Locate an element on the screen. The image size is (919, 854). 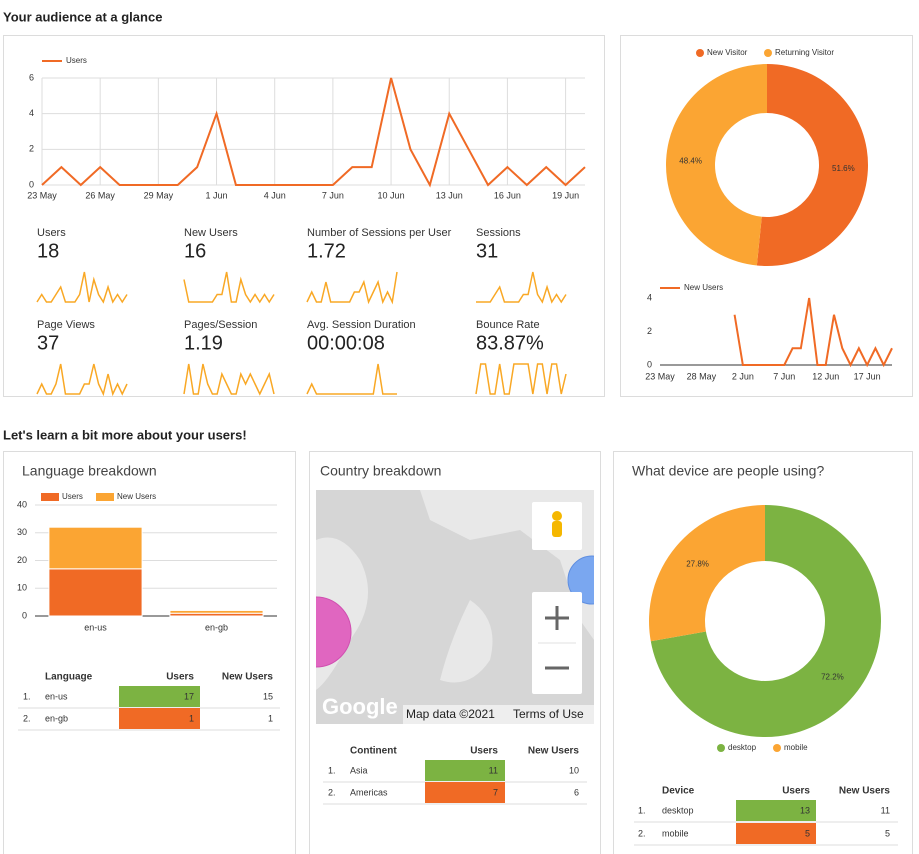
table-cell: 13 is located at coordinates (805, 810).